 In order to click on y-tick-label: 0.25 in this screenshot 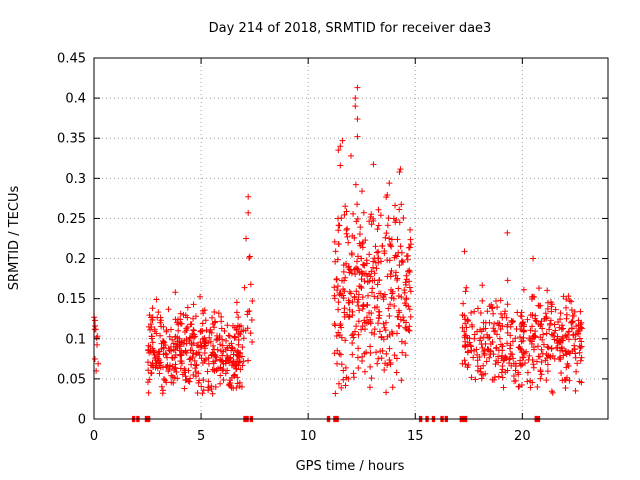, I will do `click(71, 219)`.